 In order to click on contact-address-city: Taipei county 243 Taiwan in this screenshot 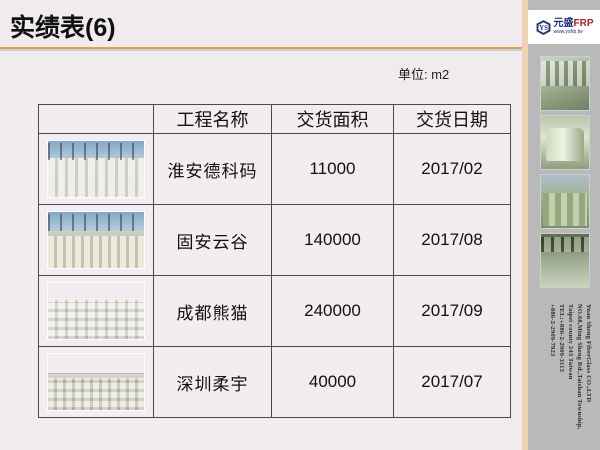, I will do `click(570, 342)`.